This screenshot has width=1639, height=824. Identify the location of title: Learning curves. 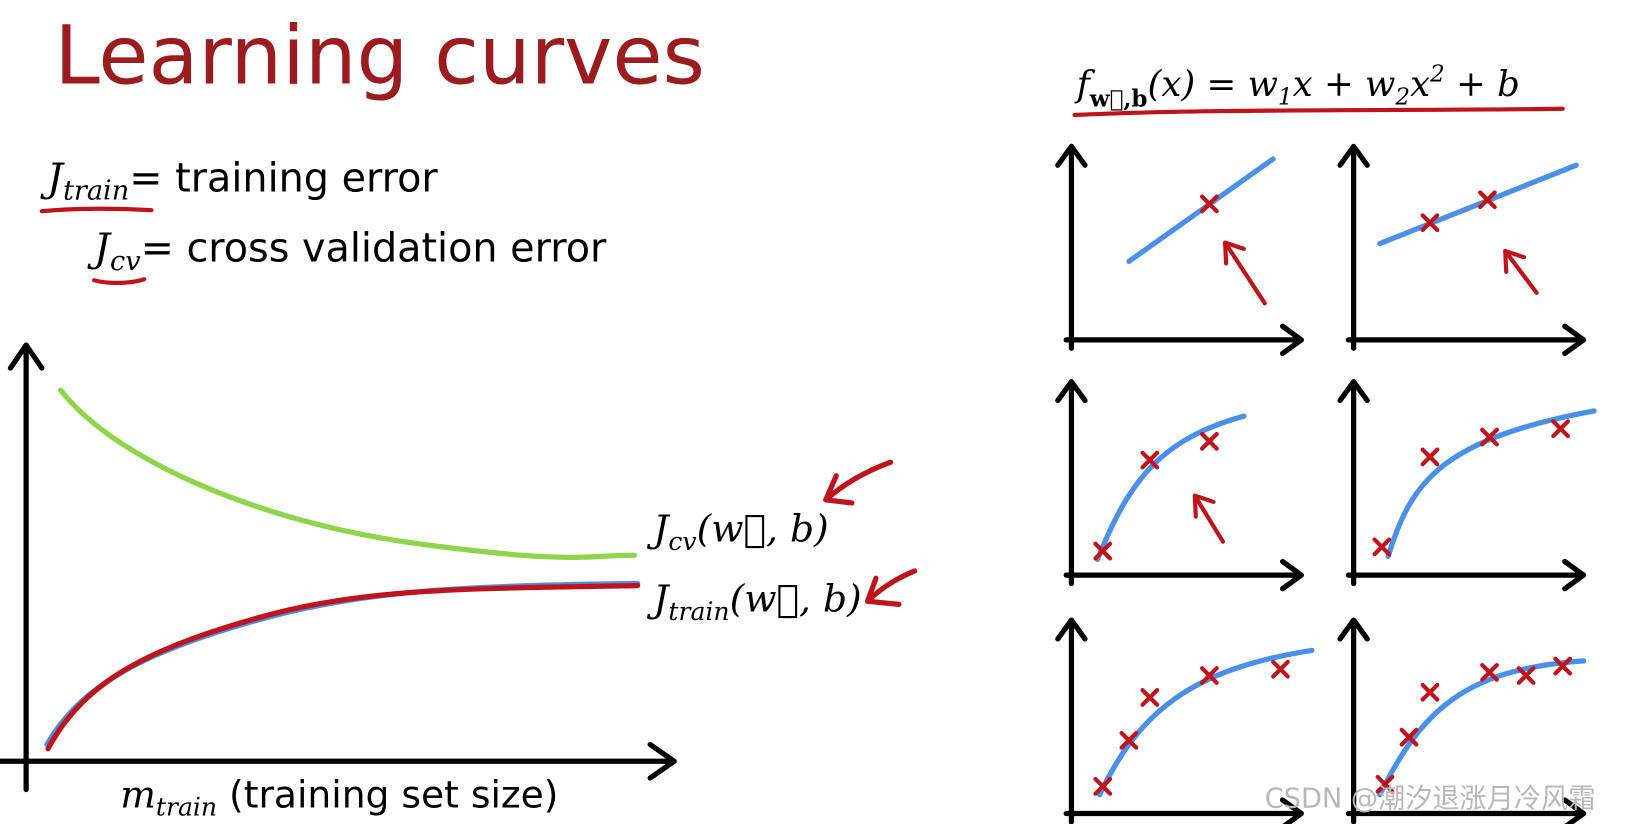
(379, 56).